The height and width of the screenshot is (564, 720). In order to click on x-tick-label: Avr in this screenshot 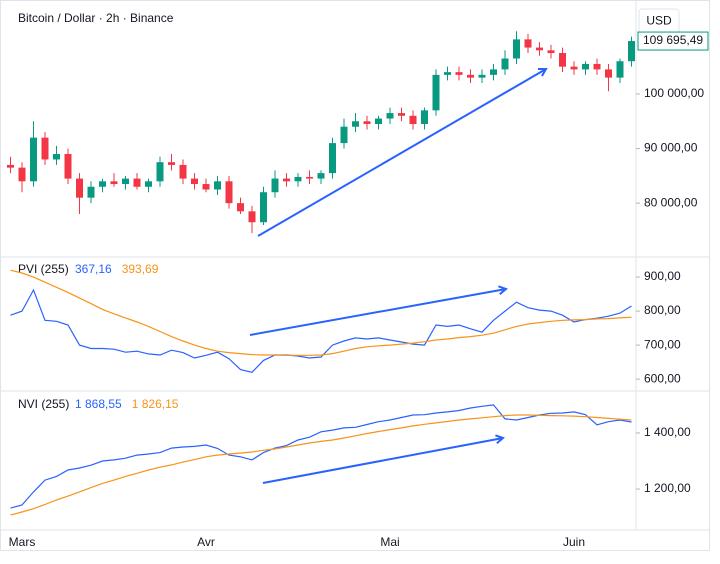, I will do `click(206, 542)`.